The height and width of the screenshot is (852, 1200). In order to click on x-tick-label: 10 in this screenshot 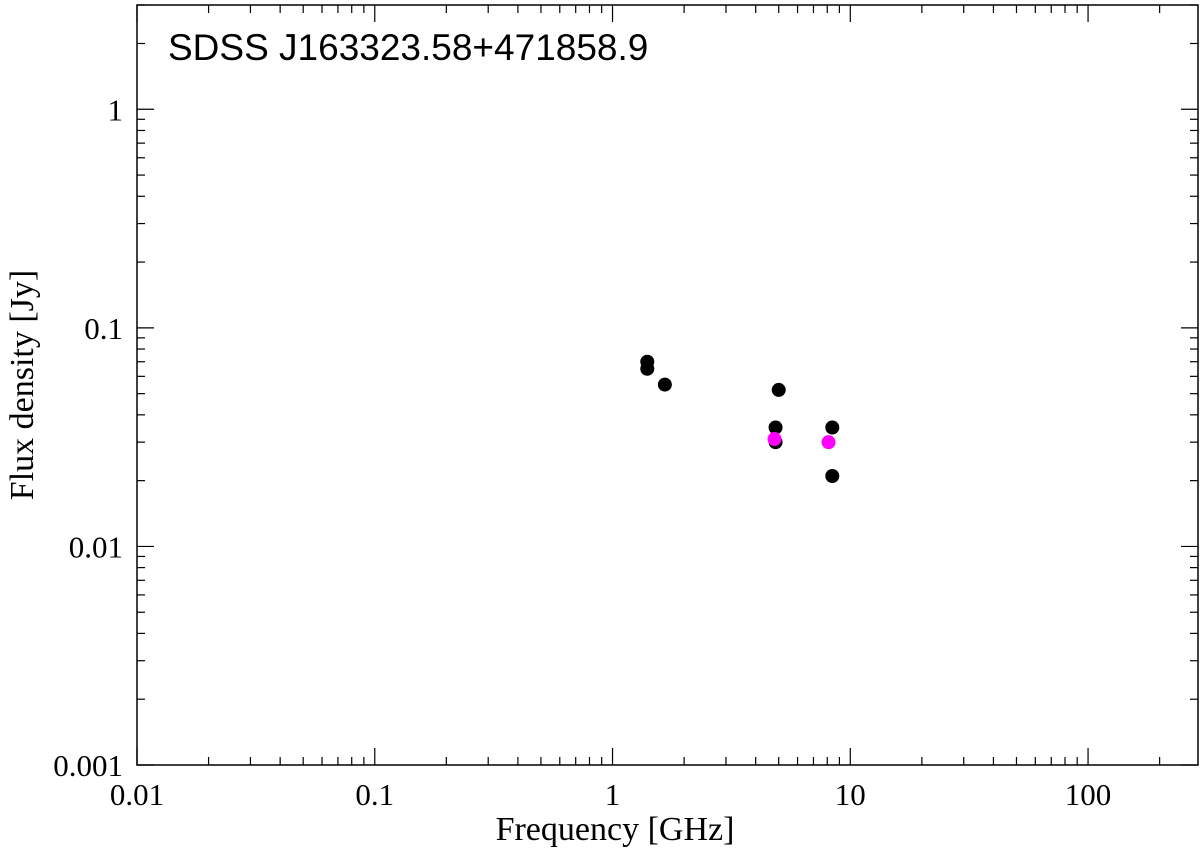, I will do `click(850, 794)`.